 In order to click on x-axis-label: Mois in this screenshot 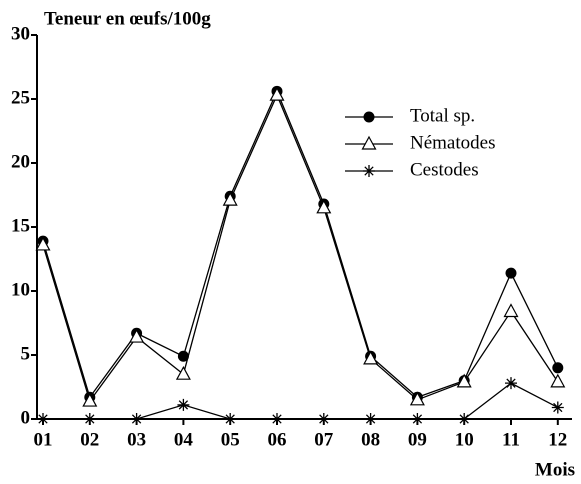, I will do `click(555, 469)`.